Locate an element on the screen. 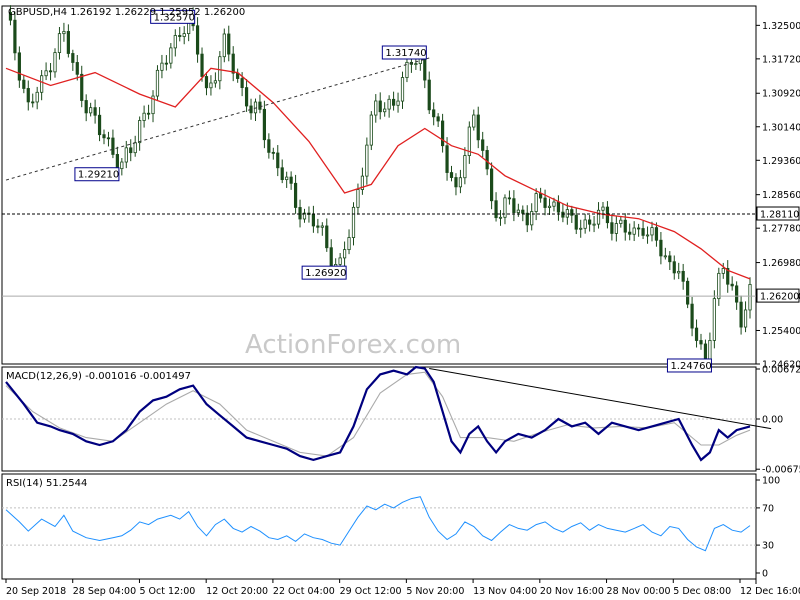 This screenshot has height=600, width=800. price-tick-label: 1.31720 is located at coordinates (781, 59).